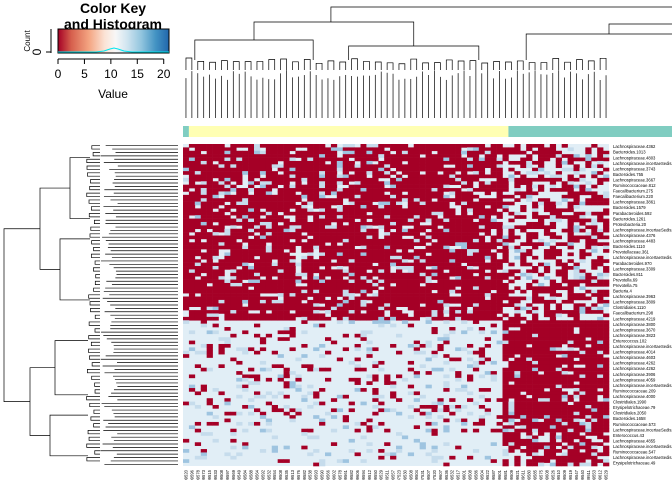 Image resolution: width=672 pixels, height=480 pixels. Describe the element at coordinates (481, 474) in the screenshot. I see `column-label: PM2.2009504` at that location.